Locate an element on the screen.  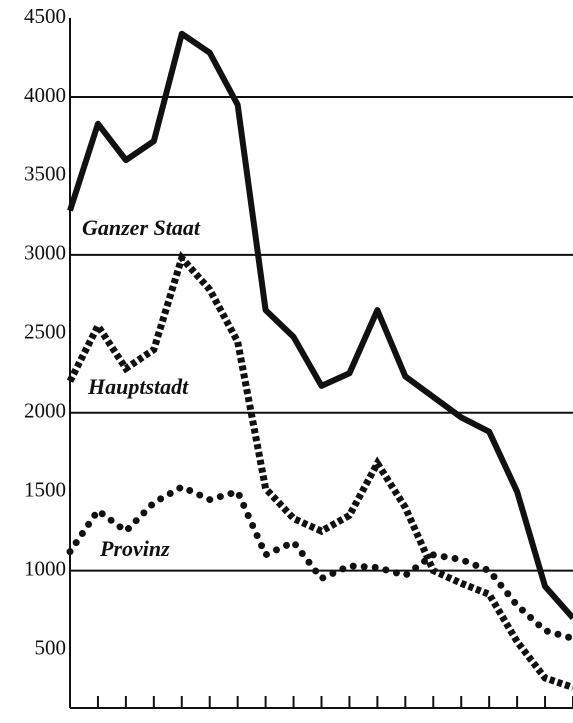
series-label: Provinz is located at coordinates (134, 548).